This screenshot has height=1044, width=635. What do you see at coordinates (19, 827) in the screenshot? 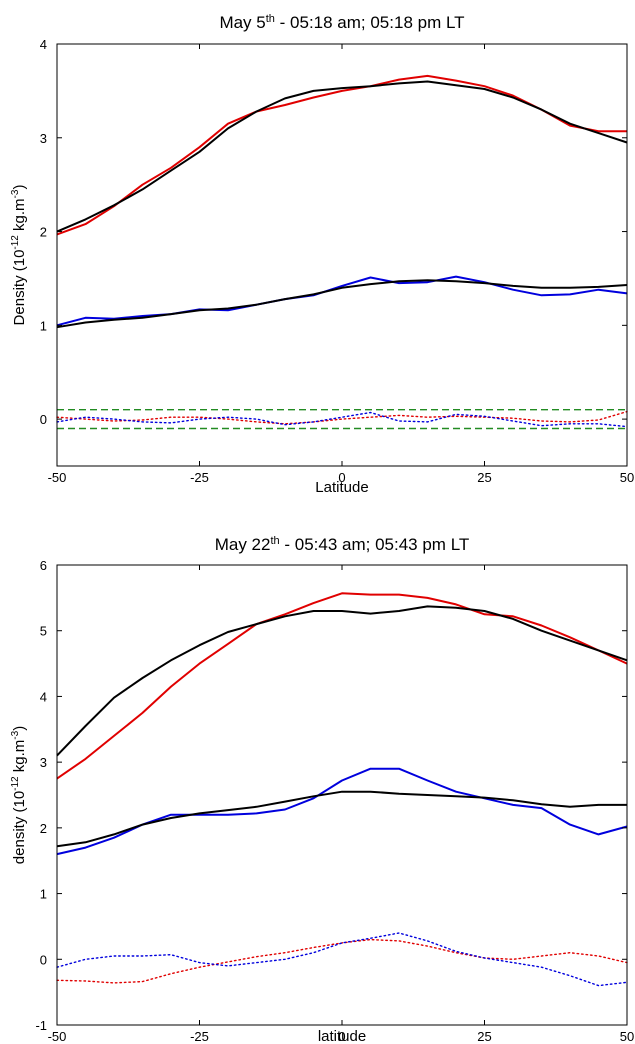
I see `y-label-text: density (10` at bounding box center [19, 827].